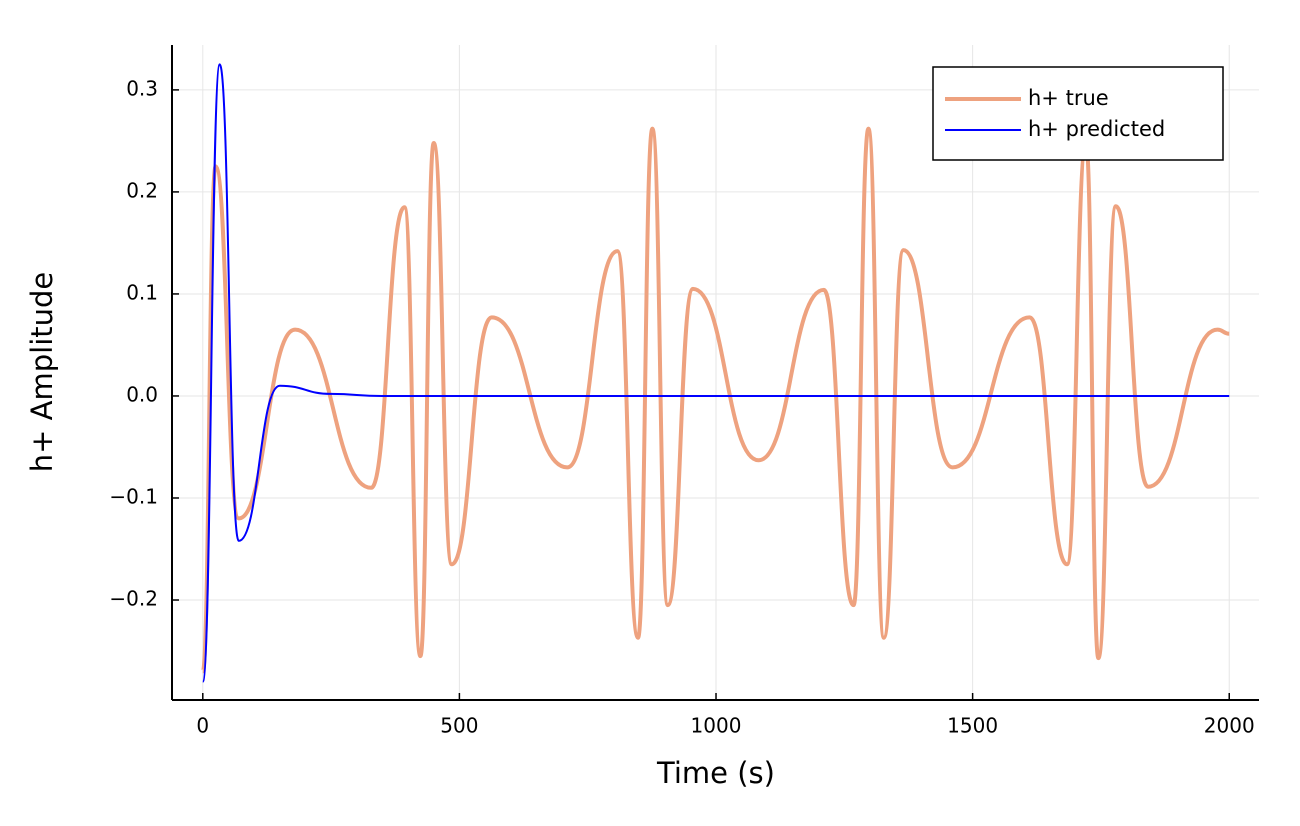  Describe the element at coordinates (715, 773) in the screenshot. I see `x-axis-label: Time (s)` at that location.